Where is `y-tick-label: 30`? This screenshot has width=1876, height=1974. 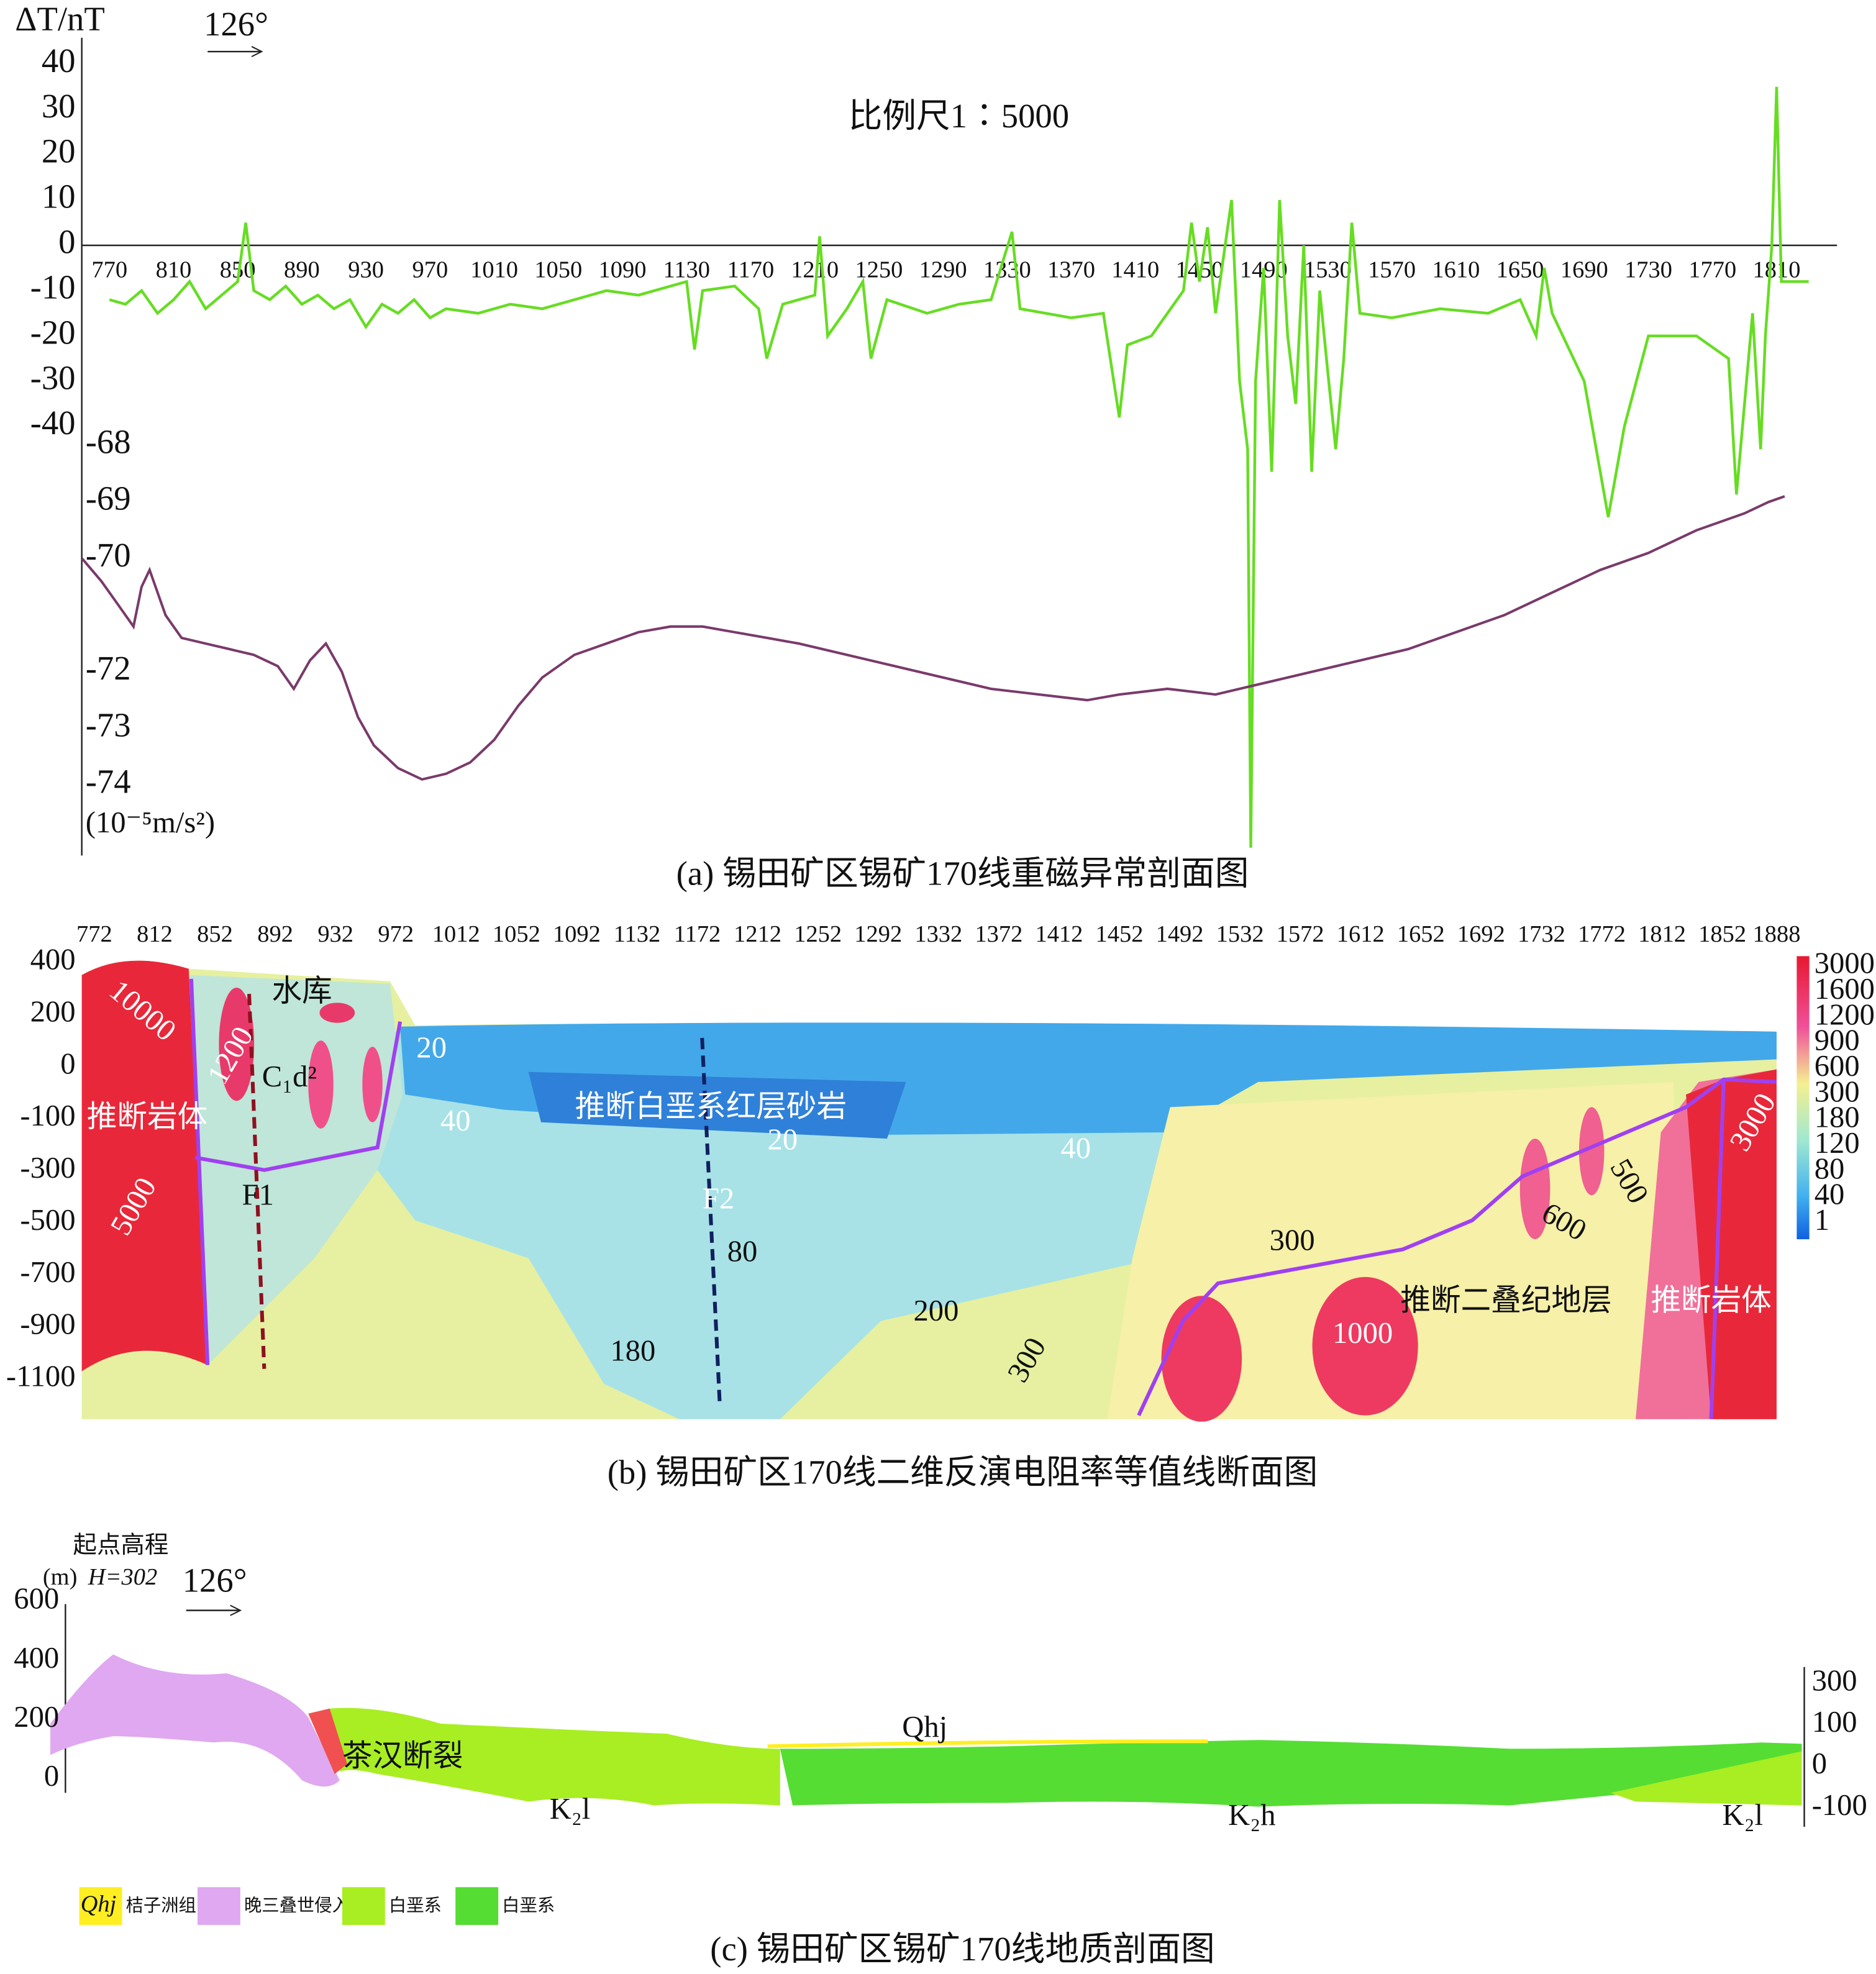 y-tick-label: 30 is located at coordinates (59, 106).